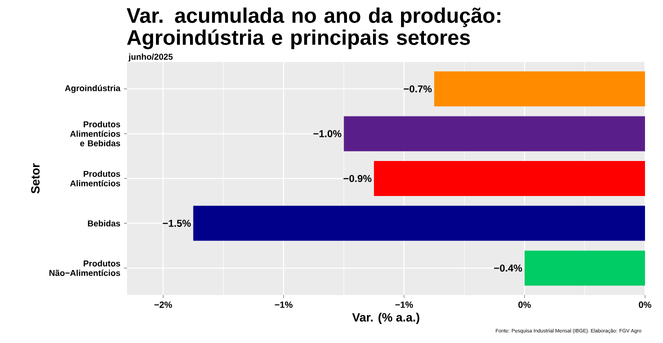 The width and height of the screenshot is (663, 343). Describe the element at coordinates (104, 223) in the screenshot. I see `y-tick-label: Bebidas` at that location.